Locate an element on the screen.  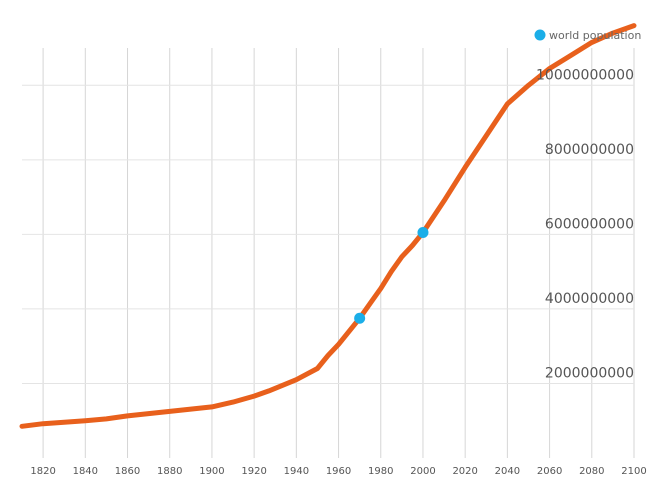
x-tick-label-1900: 1900 is located at coordinates (211, 471).